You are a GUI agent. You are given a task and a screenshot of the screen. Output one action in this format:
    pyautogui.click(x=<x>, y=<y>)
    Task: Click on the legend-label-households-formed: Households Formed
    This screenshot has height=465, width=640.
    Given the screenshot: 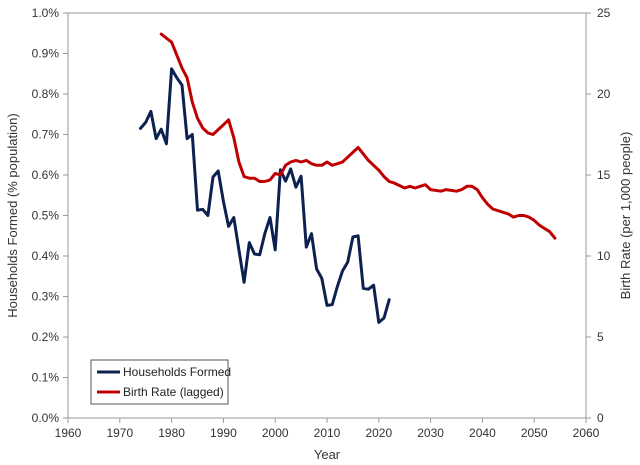 What is the action you would take?
    pyautogui.click(x=177, y=372)
    